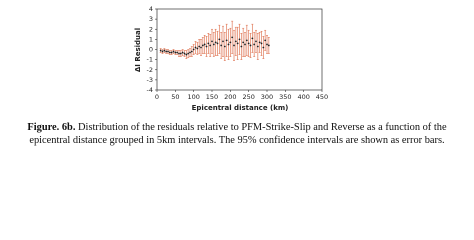  What do you see at coordinates (150, 90) in the screenshot?
I see `y-tick-label: -4` at bounding box center [150, 90].